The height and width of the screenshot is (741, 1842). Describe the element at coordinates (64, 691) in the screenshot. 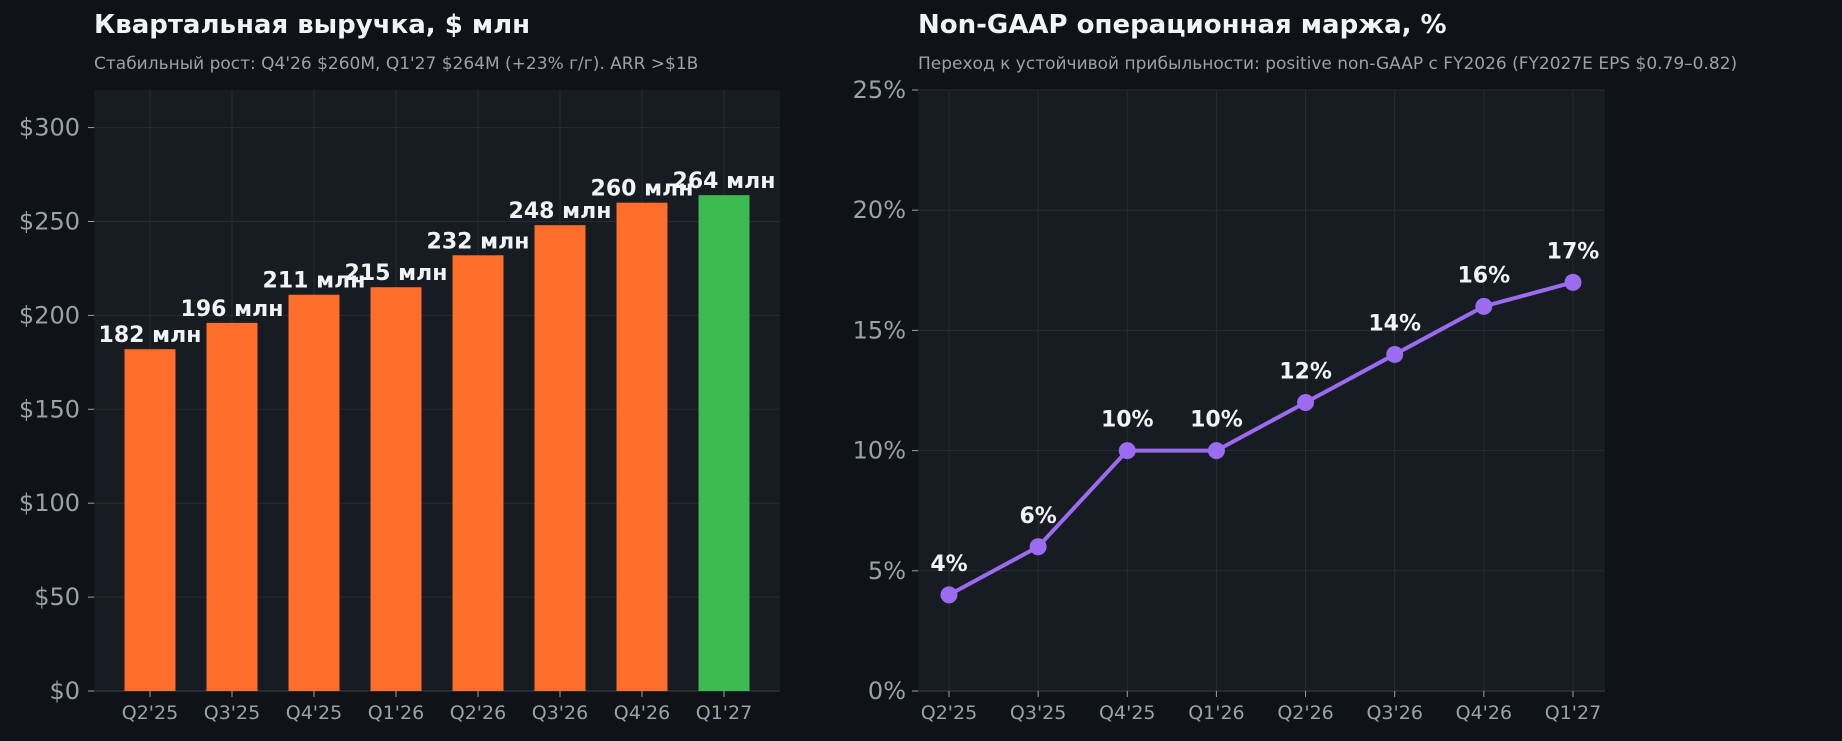

I see `y-tick-label: $0` at that location.